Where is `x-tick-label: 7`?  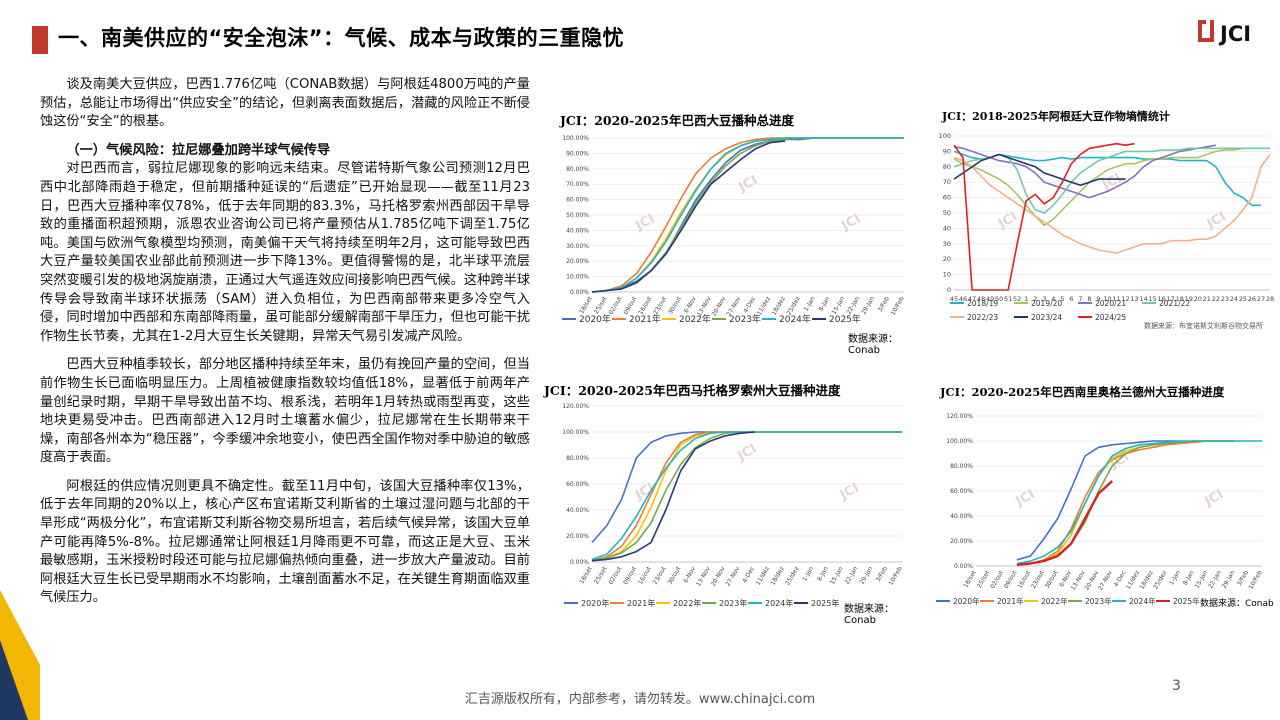
x-tick-label: 7 is located at coordinates (1080, 299).